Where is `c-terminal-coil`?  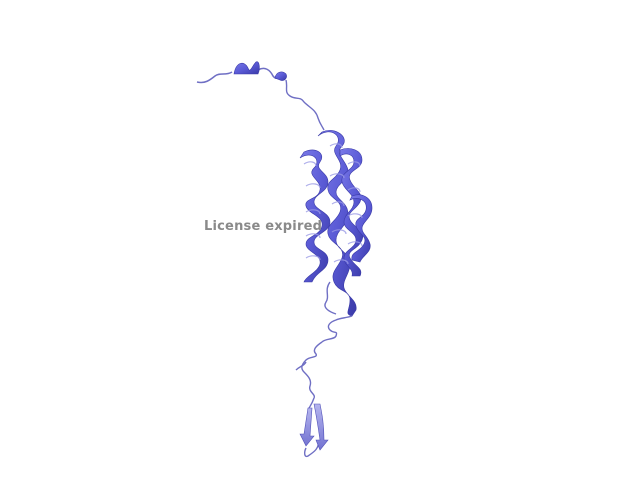 c-terminal-coil is located at coordinates (324, 369).